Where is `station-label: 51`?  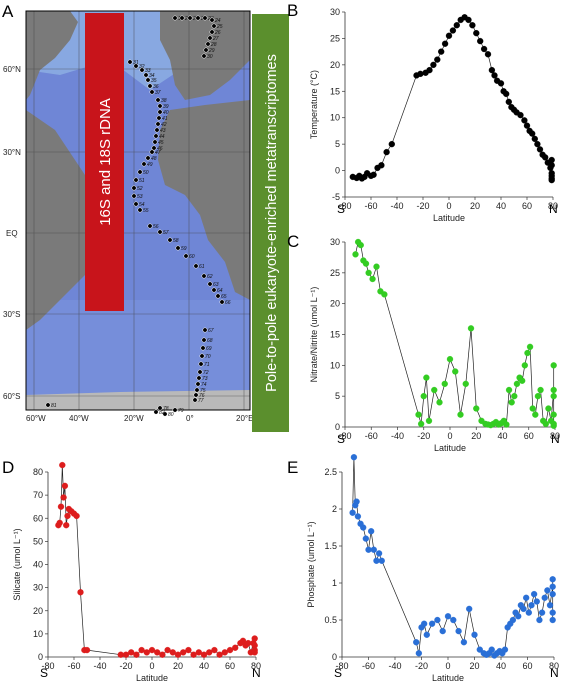
station-label: 51 is located at coordinates (142, 181).